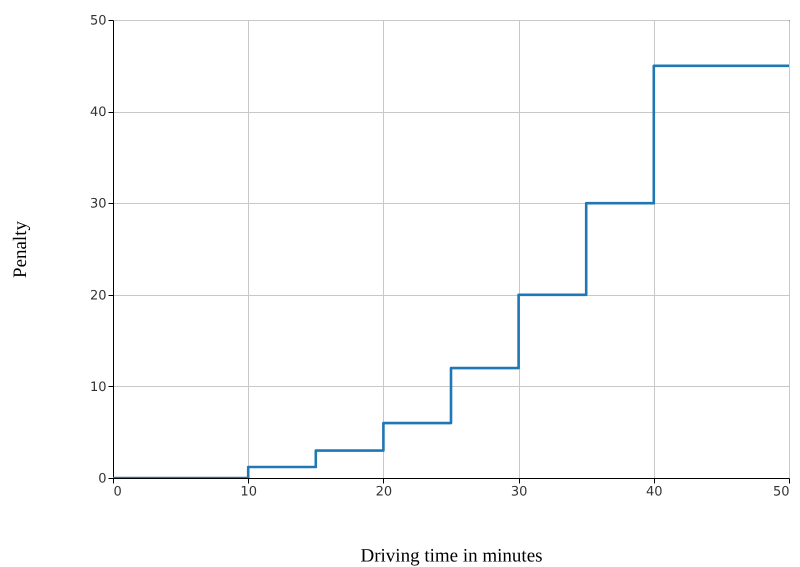 This screenshot has height=567, width=800. Describe the element at coordinates (102, 479) in the screenshot. I see `y-tick-label: 0` at that location.